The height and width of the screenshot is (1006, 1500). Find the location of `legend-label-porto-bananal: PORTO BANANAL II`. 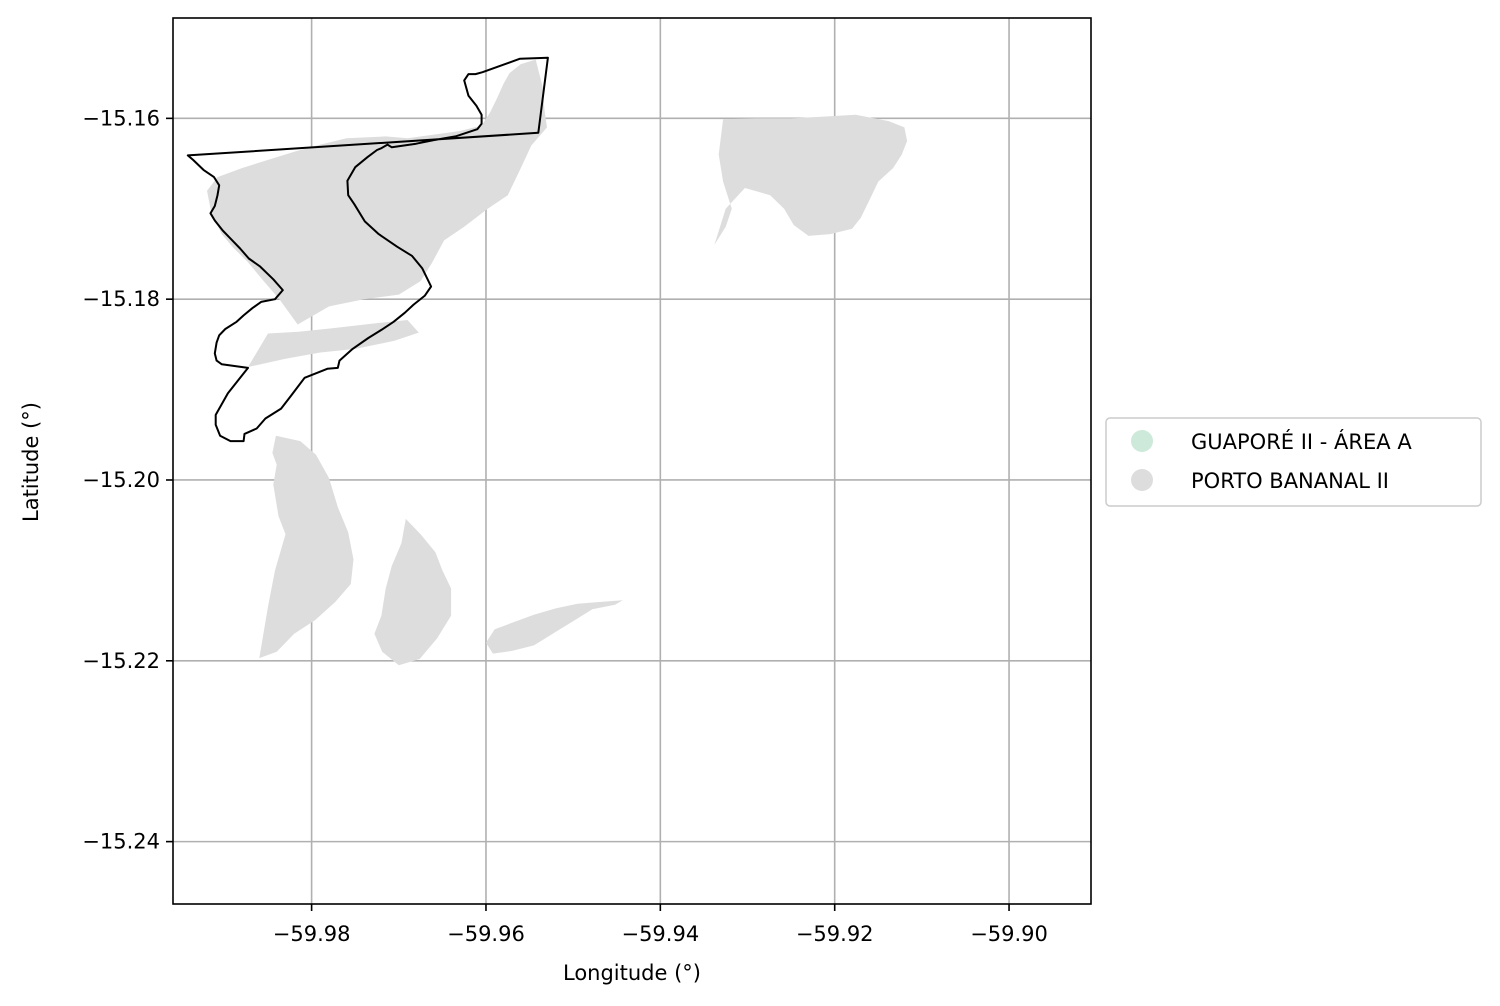

legend-label-porto-bananal: PORTO BANANAL II is located at coordinates (1290, 481).